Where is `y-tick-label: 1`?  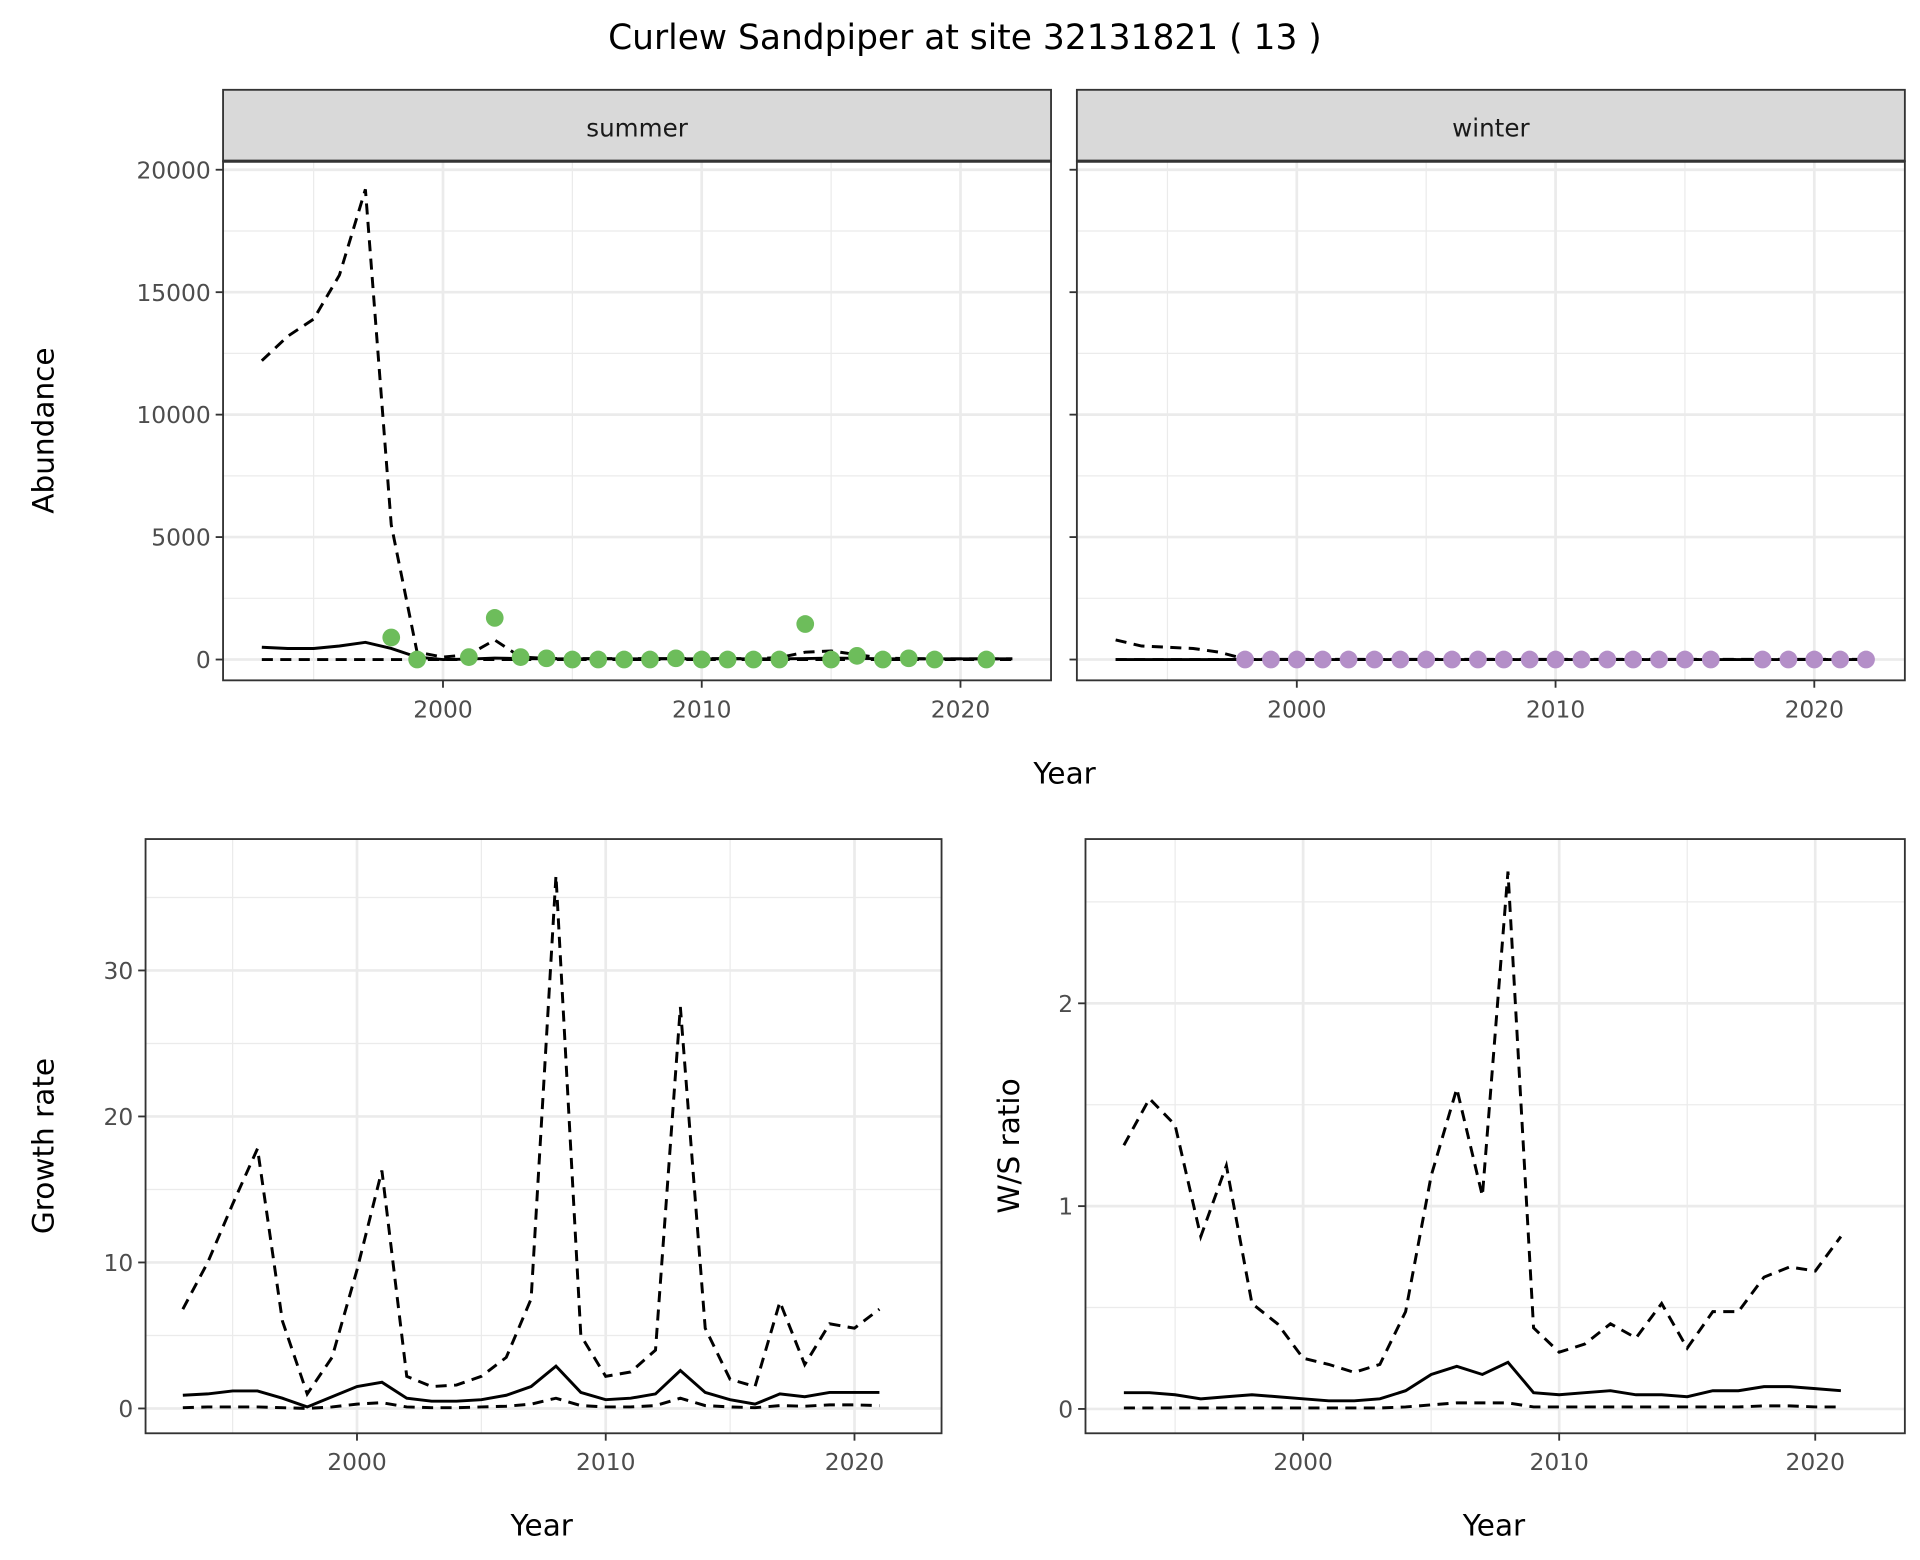 y-tick-label: 1 is located at coordinates (1065, 1207).